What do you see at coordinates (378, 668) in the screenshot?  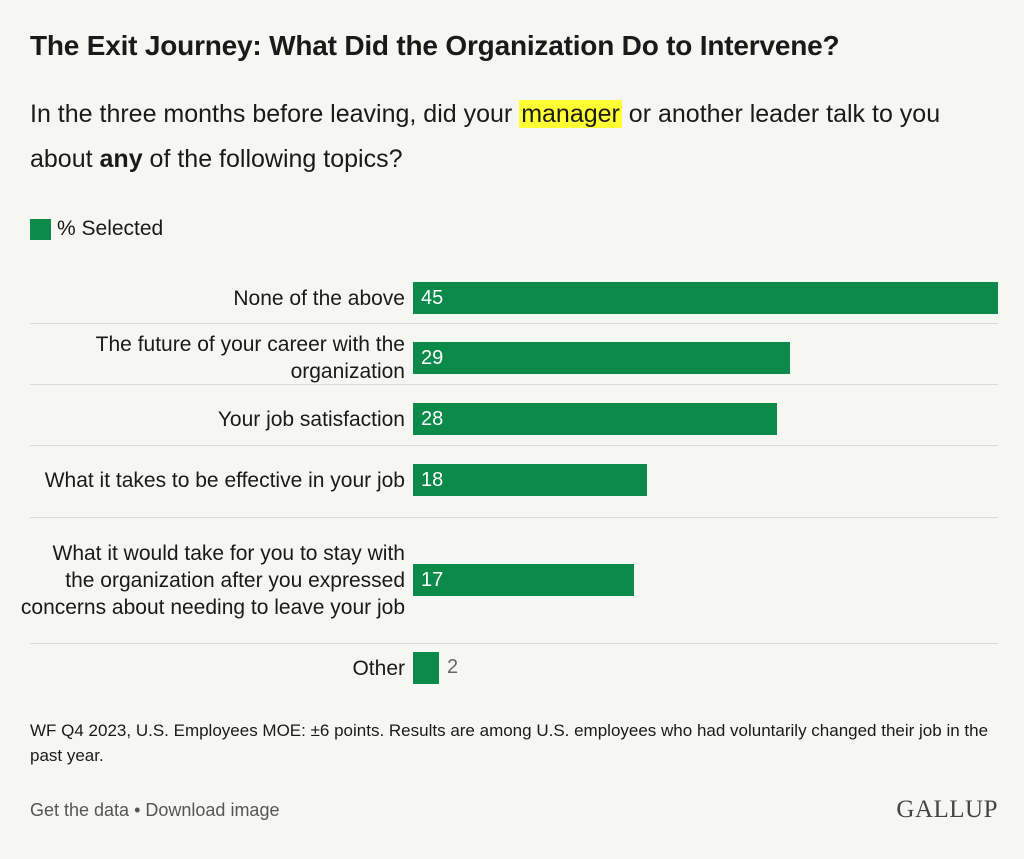 I see `category-label: Other` at bounding box center [378, 668].